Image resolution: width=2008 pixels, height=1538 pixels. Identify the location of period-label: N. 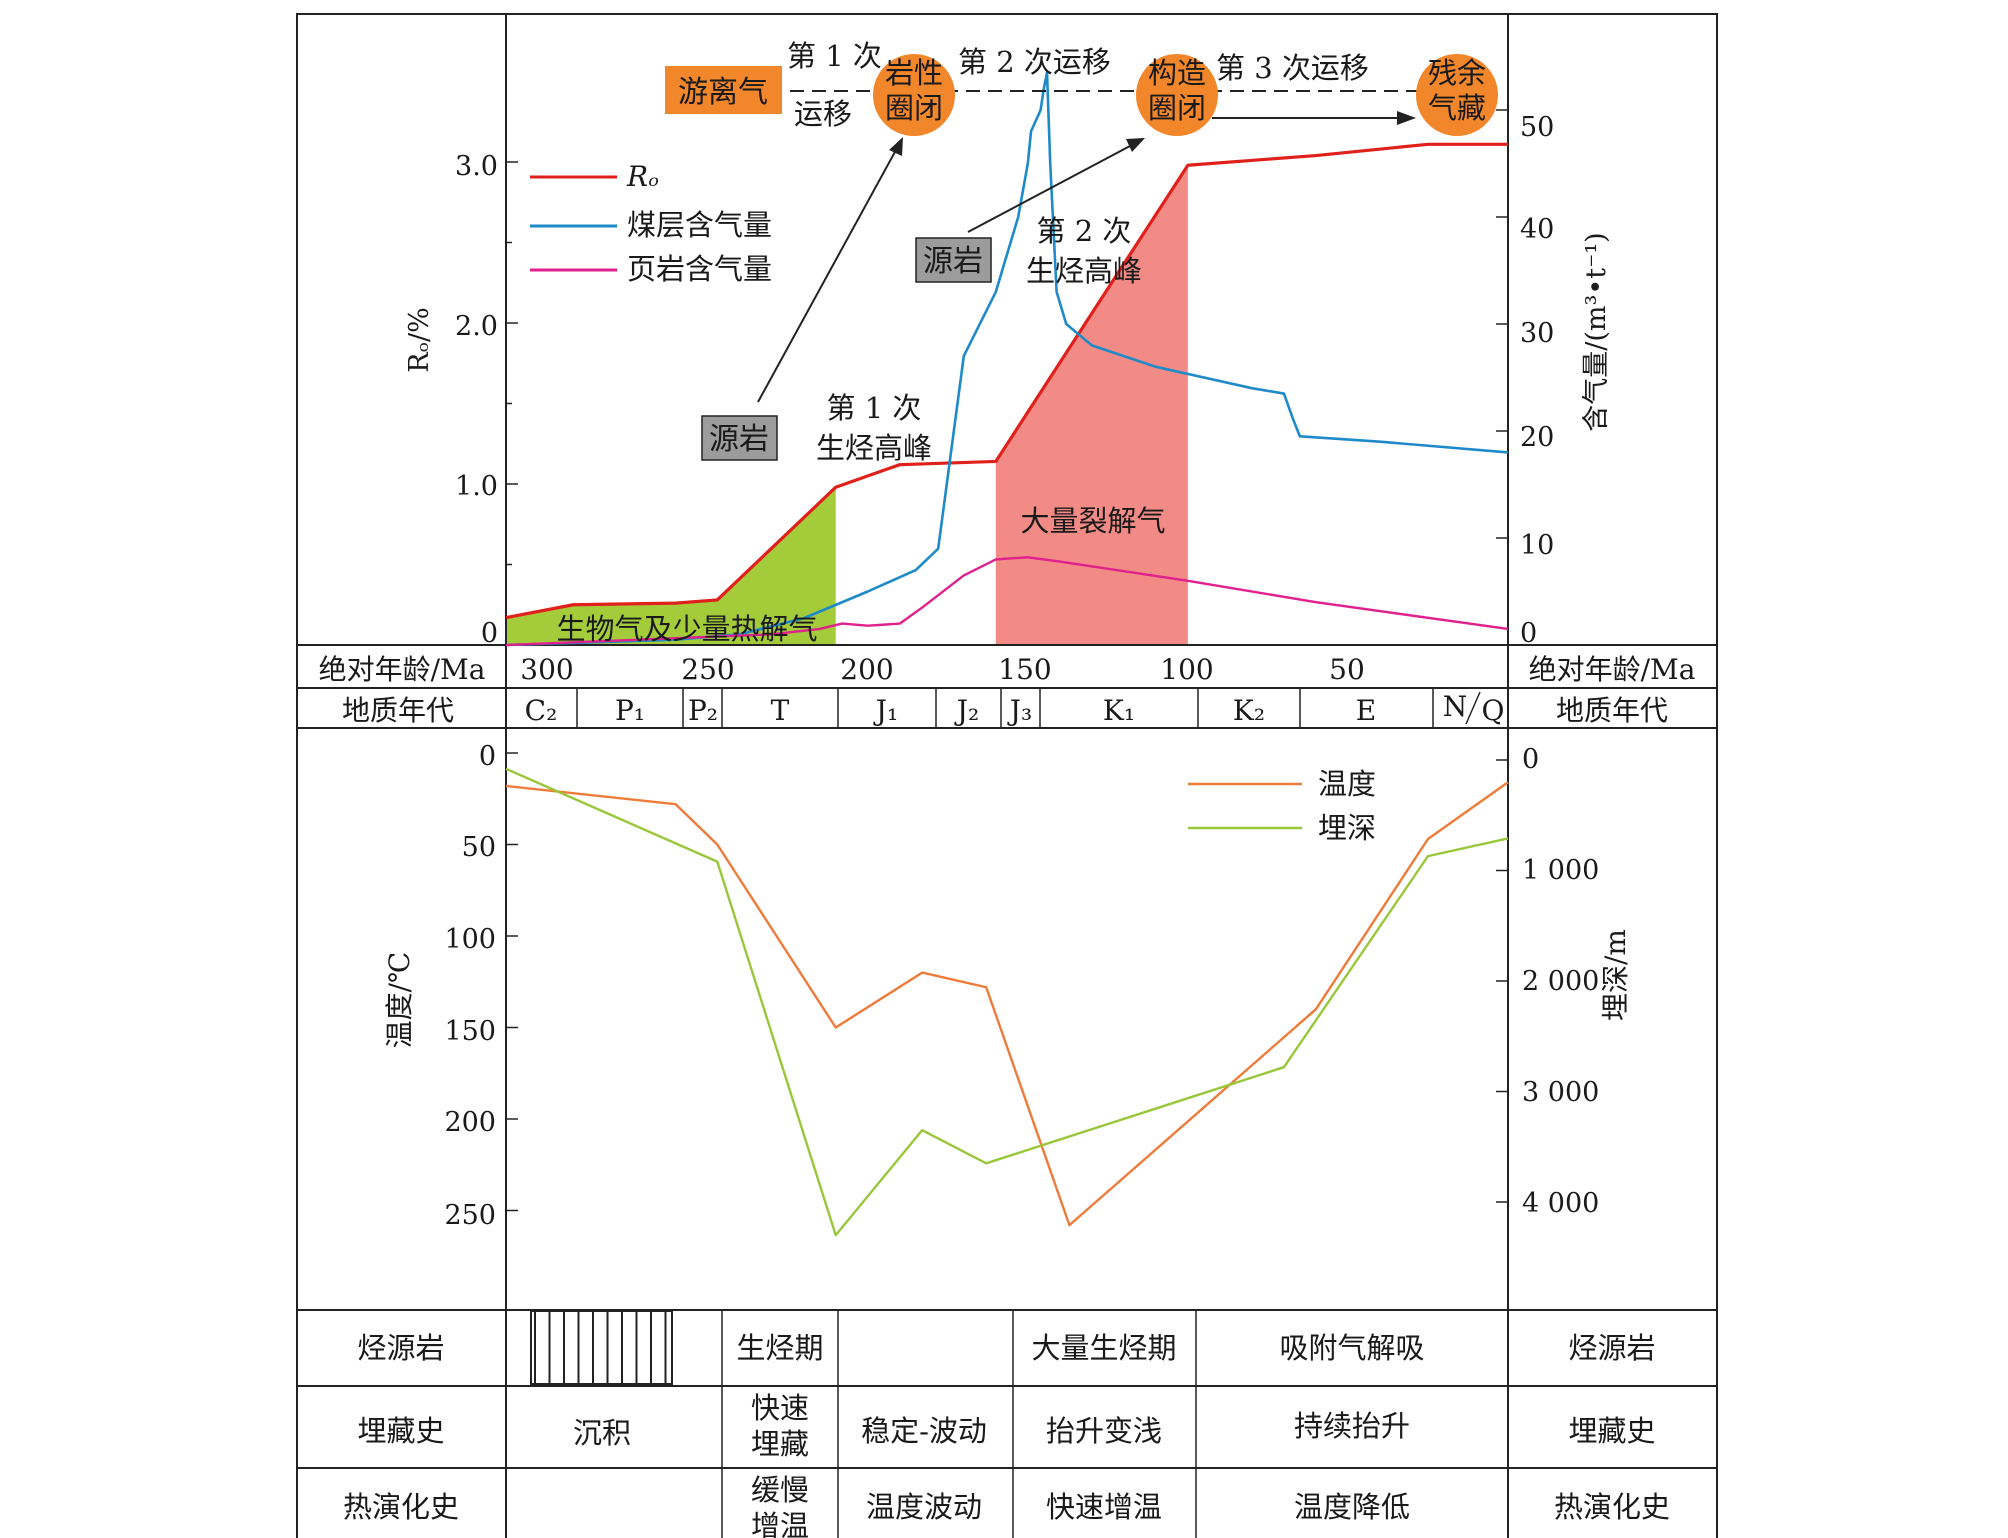
(1455, 706).